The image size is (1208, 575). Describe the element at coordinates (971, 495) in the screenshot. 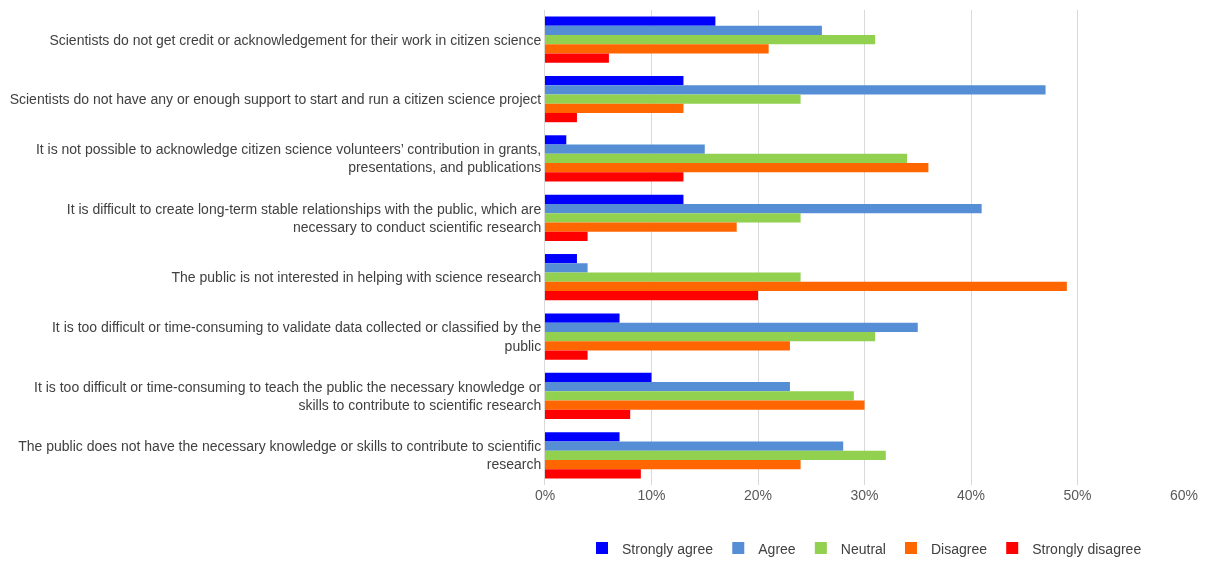

I see `x-tick-label: 40%` at that location.